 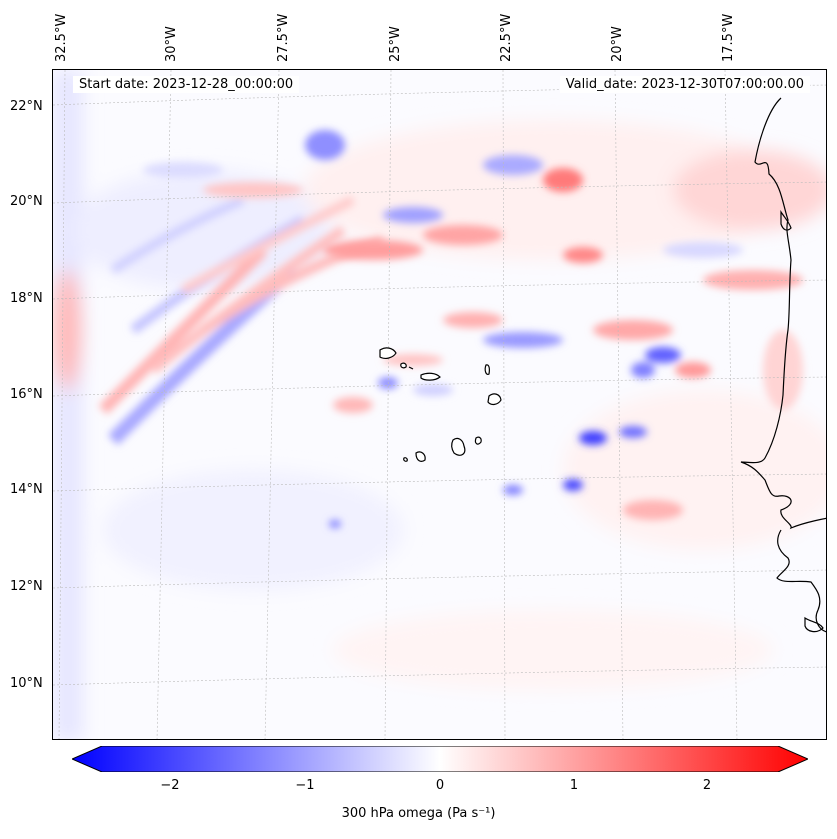 I want to click on lat-label: 16°N, so click(x=26, y=394).